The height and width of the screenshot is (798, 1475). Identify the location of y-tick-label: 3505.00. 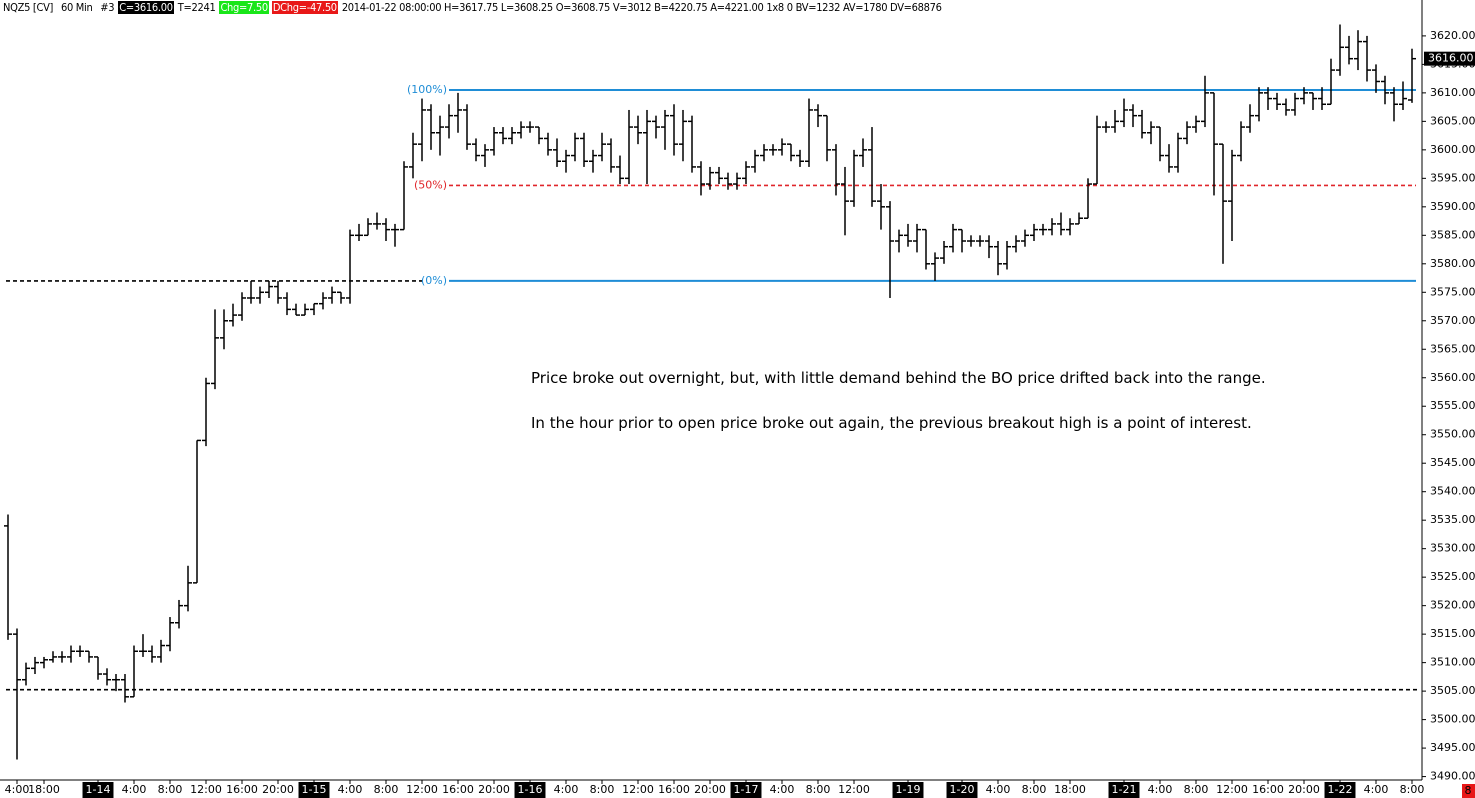
(1452, 690).